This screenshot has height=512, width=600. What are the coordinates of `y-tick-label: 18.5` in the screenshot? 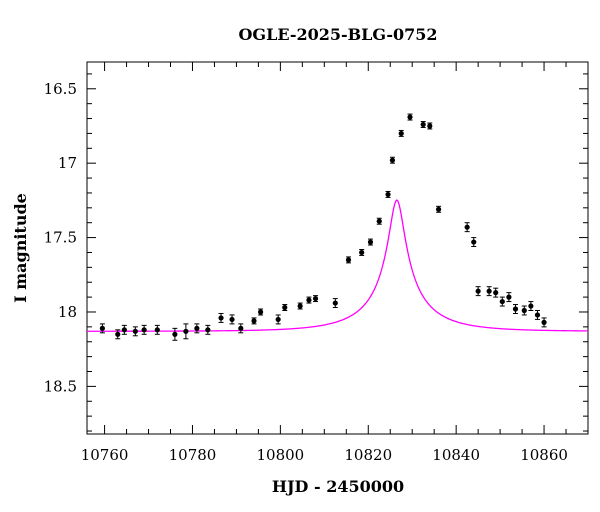 It's located at (60, 386).